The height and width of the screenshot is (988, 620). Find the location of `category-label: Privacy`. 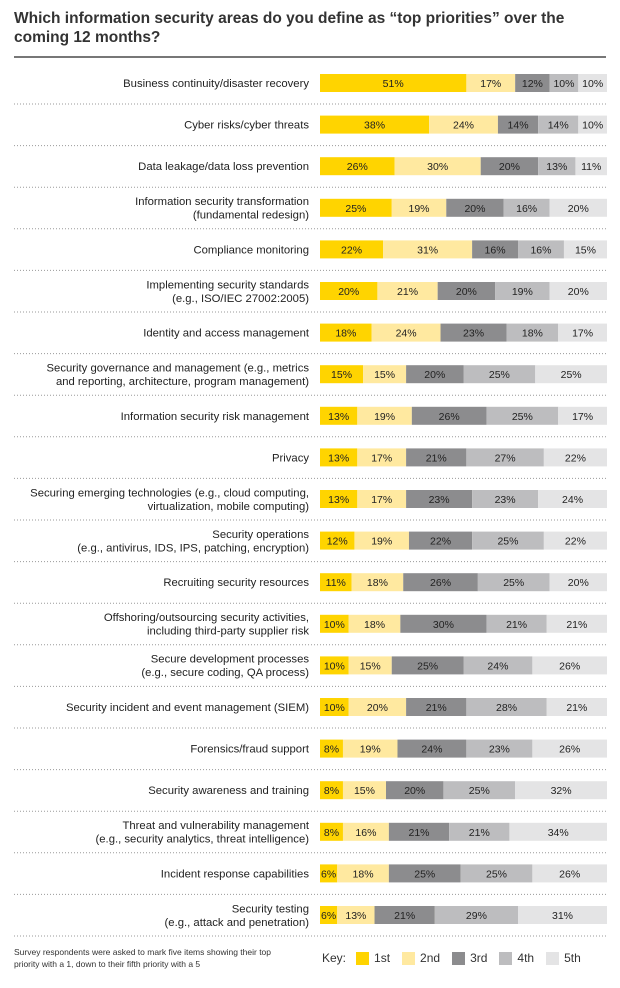

category-label: Privacy is located at coordinates (290, 458).